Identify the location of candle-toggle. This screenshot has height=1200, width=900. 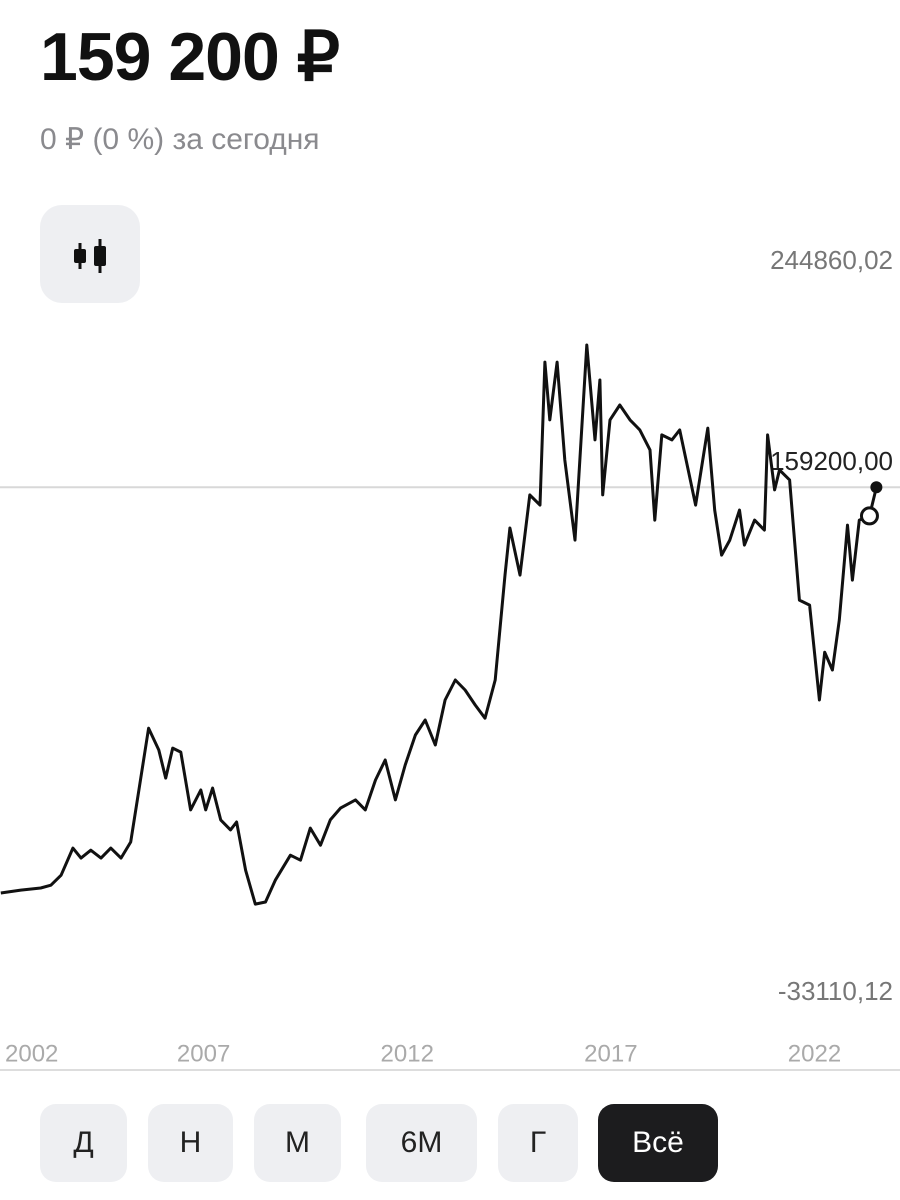
(90, 254).